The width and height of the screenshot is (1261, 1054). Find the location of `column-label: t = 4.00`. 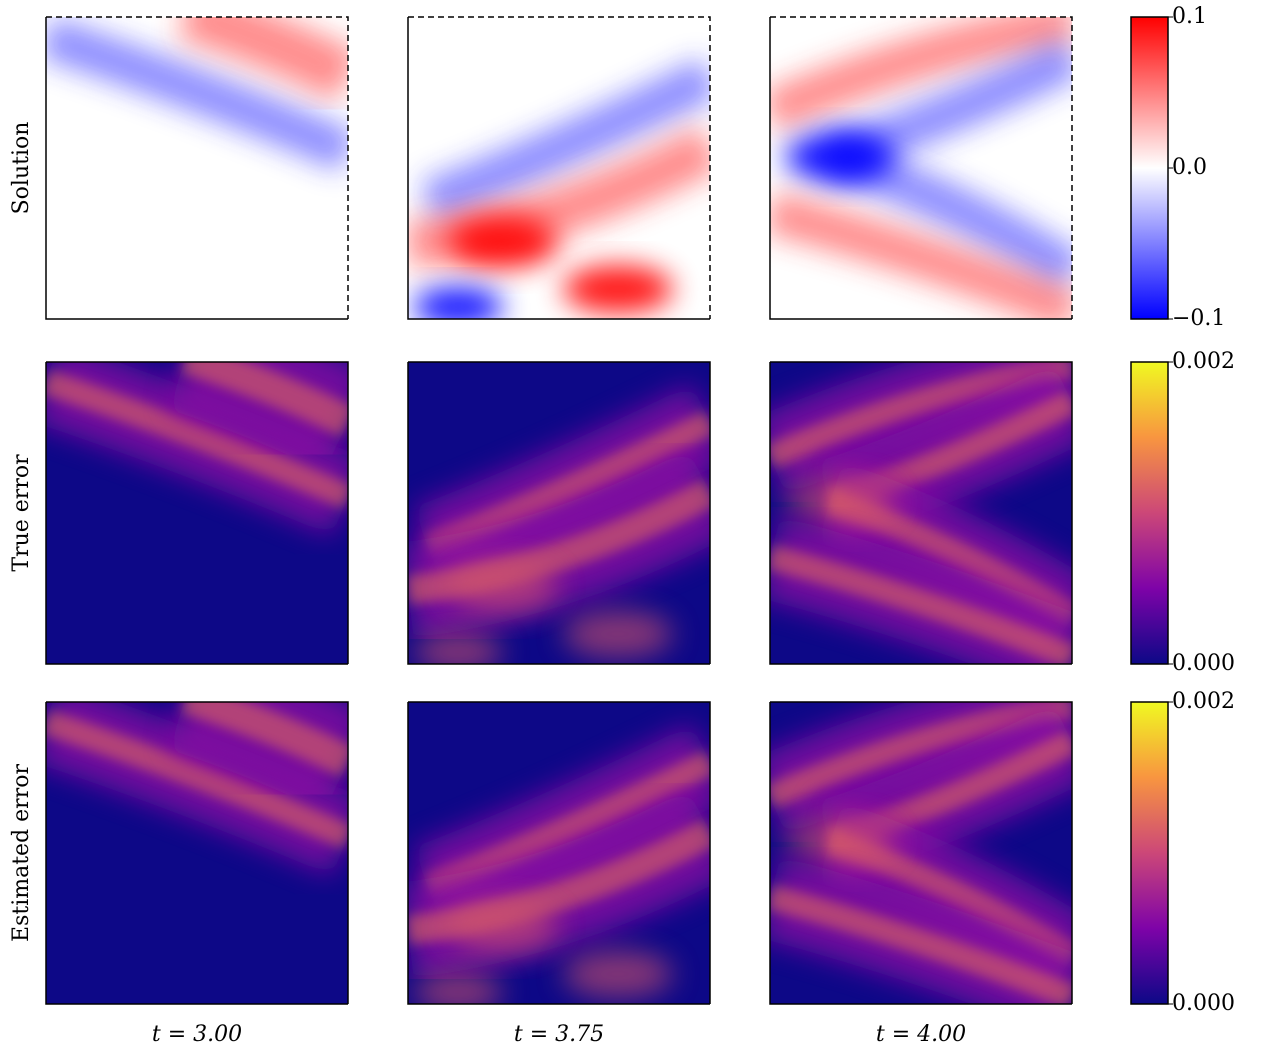

column-label: t = 4.00 is located at coordinates (921, 1034).